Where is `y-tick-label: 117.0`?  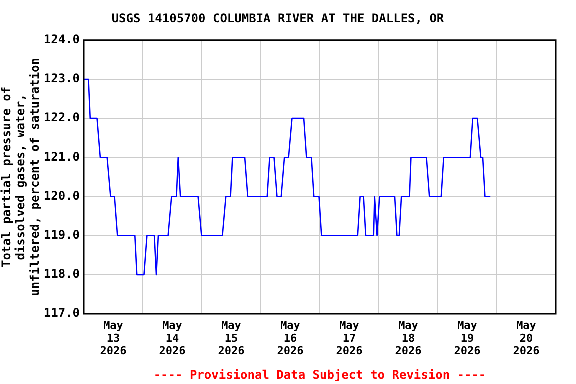 y-tick-label: 117.0 is located at coordinates (62, 313).